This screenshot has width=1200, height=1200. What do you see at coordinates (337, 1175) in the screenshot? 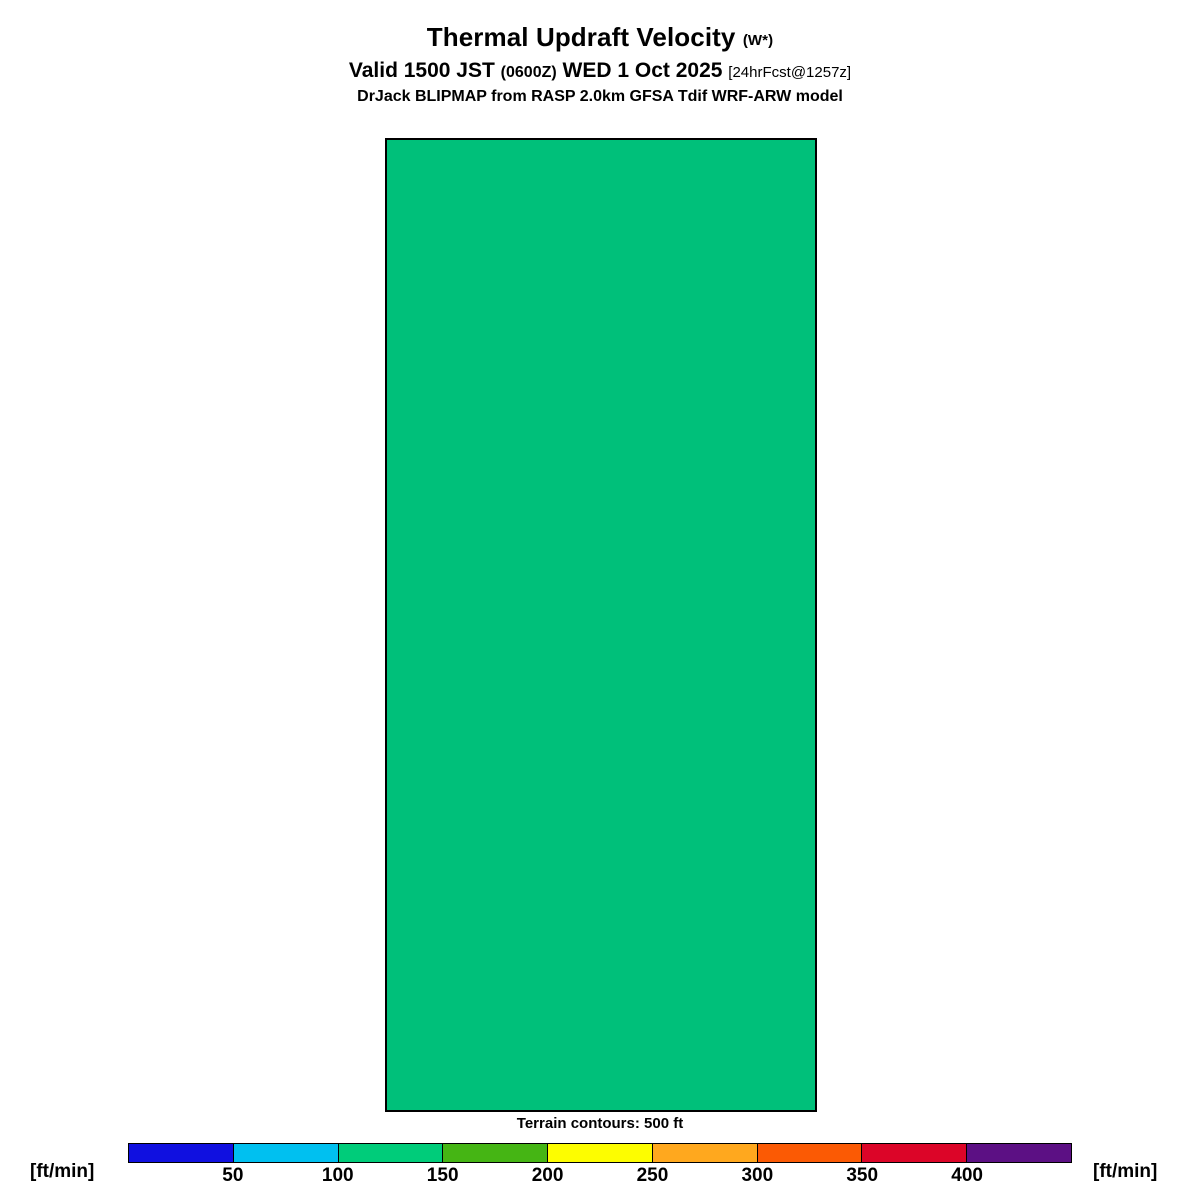
I see `colorbar-tick-100: 100` at bounding box center [337, 1175].